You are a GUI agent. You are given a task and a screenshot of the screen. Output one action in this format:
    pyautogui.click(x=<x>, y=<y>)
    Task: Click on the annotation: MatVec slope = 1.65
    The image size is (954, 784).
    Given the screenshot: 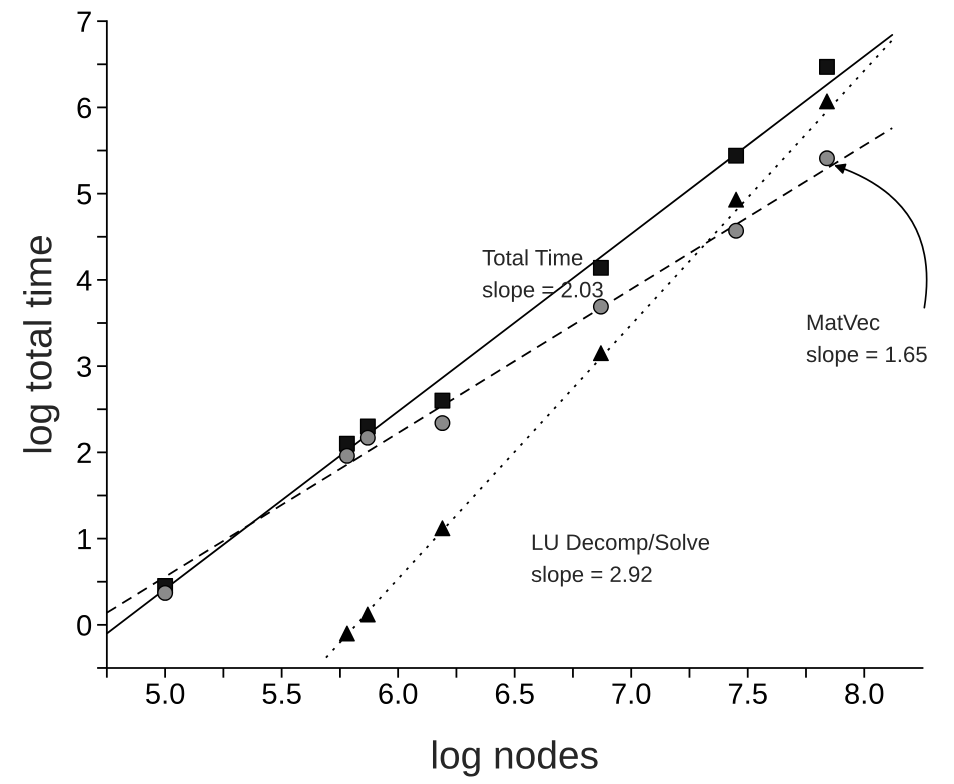 What is the action you would take?
    pyautogui.click(x=866, y=340)
    